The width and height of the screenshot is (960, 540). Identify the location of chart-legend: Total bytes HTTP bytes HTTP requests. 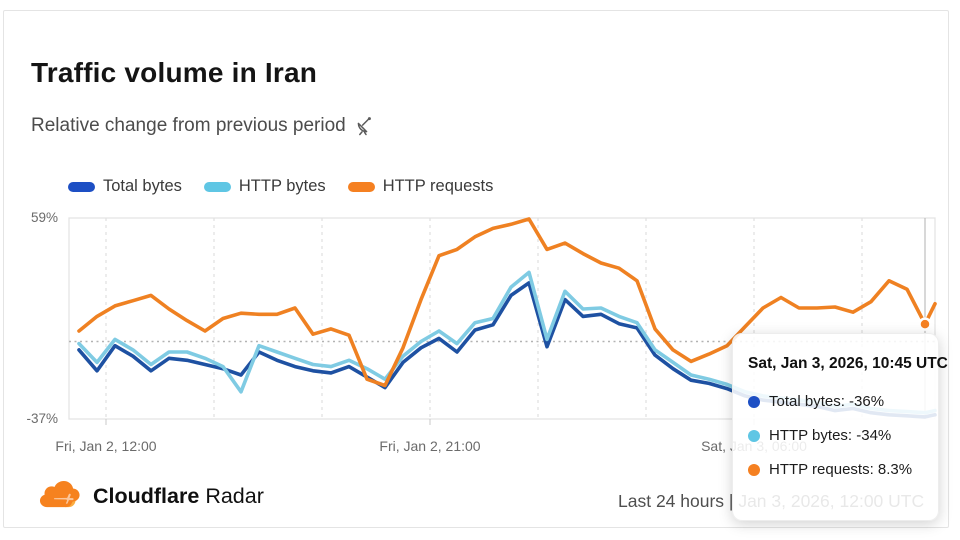
(280, 186).